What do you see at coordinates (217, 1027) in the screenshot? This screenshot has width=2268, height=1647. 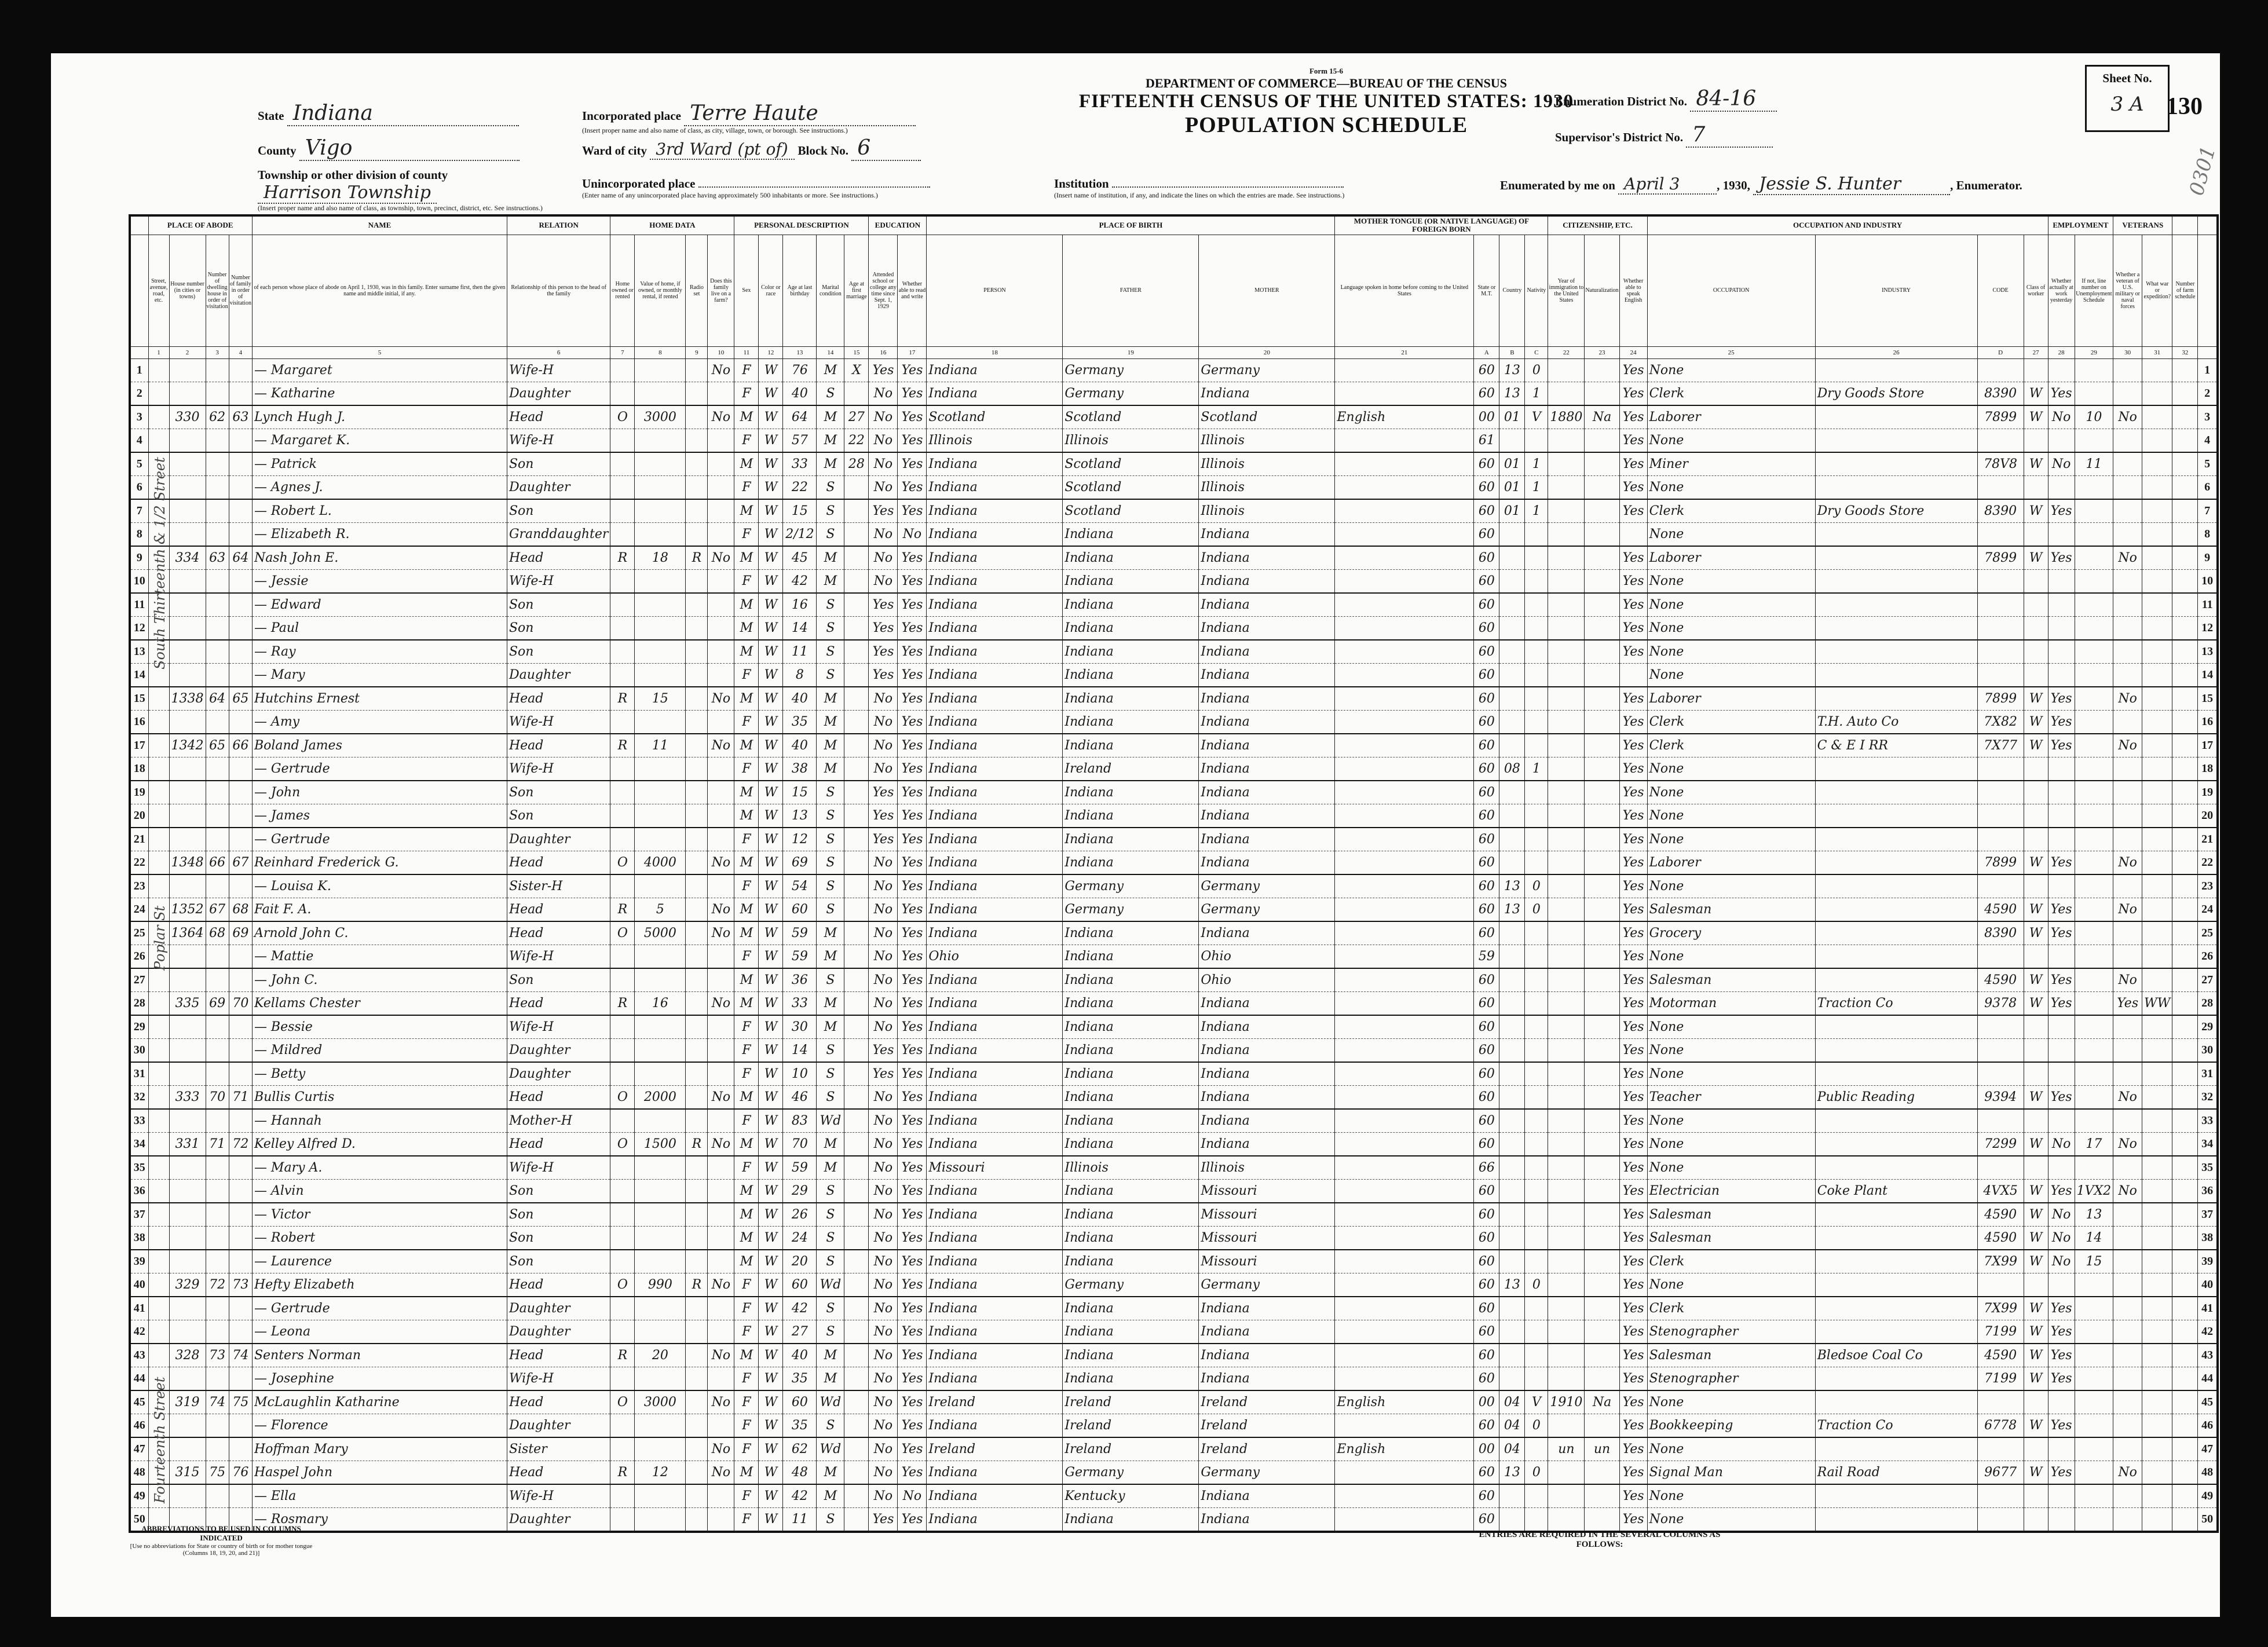 I see `cell-dwell` at bounding box center [217, 1027].